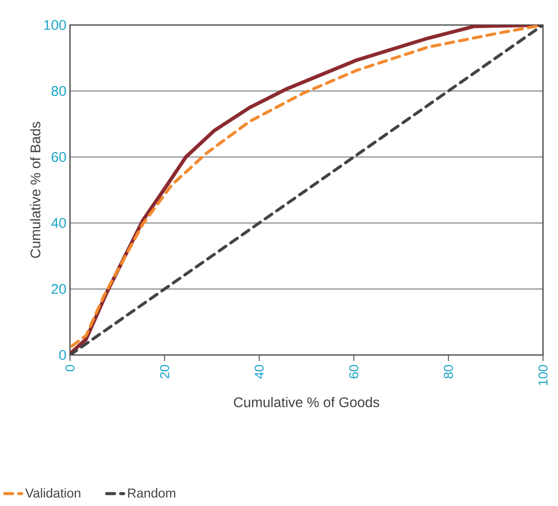  Describe the element at coordinates (59, 91) in the screenshot. I see `y-tick-label: 80` at that location.